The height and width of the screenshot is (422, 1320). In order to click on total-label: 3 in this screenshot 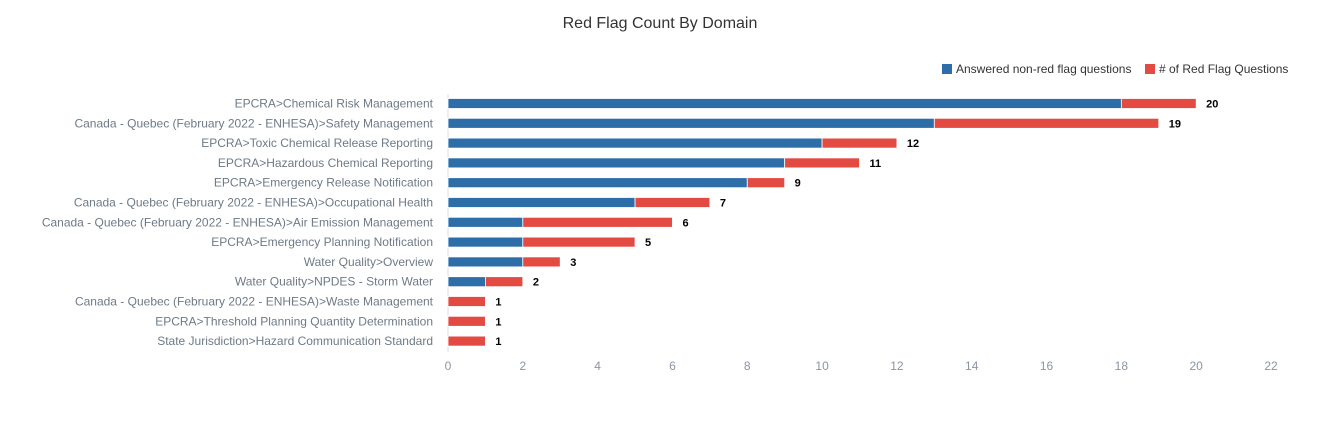, I will do `click(573, 263)`.